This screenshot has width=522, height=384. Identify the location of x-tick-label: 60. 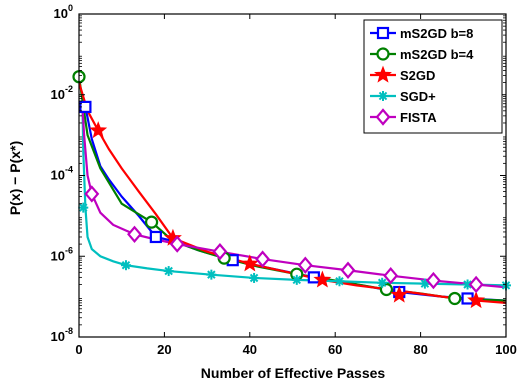
(335, 349).